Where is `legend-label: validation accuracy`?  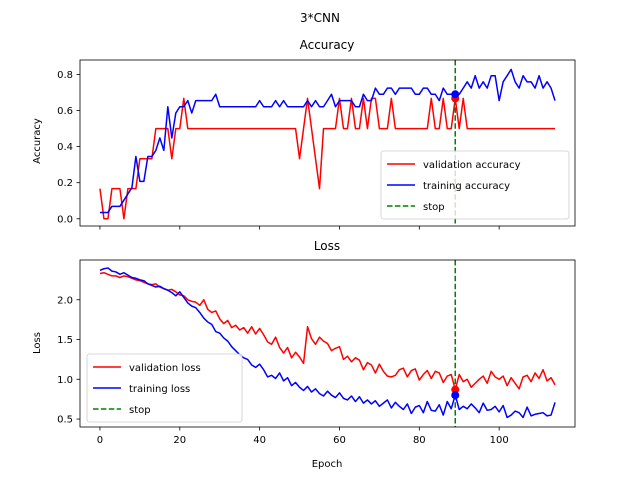
legend-label: validation accuracy is located at coordinates (472, 165).